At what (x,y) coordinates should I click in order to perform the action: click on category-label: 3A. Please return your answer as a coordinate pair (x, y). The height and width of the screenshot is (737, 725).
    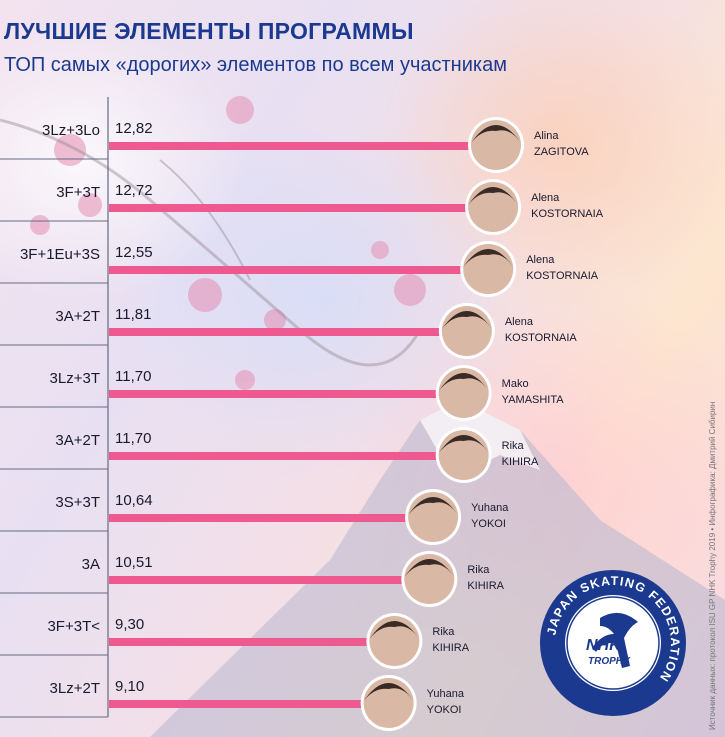
    Looking at the image, I should click on (91, 564).